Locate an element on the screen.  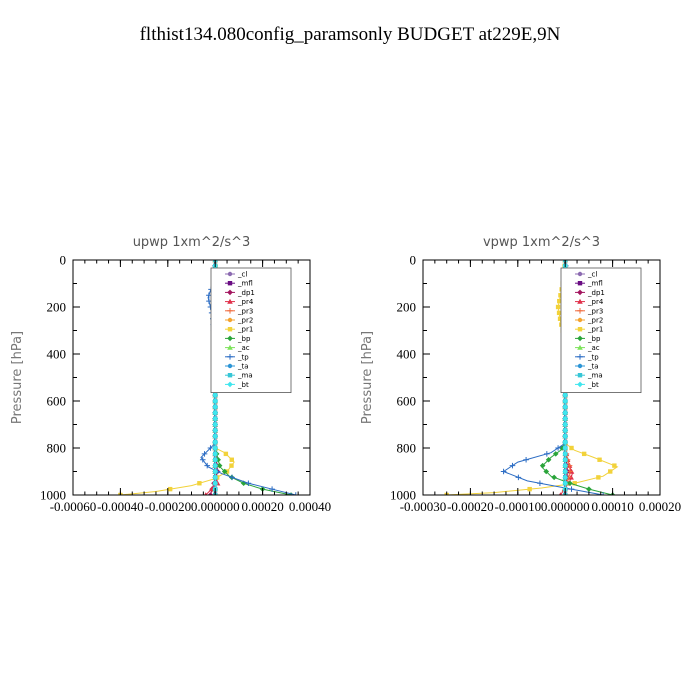
panel-1-legend-label-_ac: _ac is located at coordinates (243, 348).